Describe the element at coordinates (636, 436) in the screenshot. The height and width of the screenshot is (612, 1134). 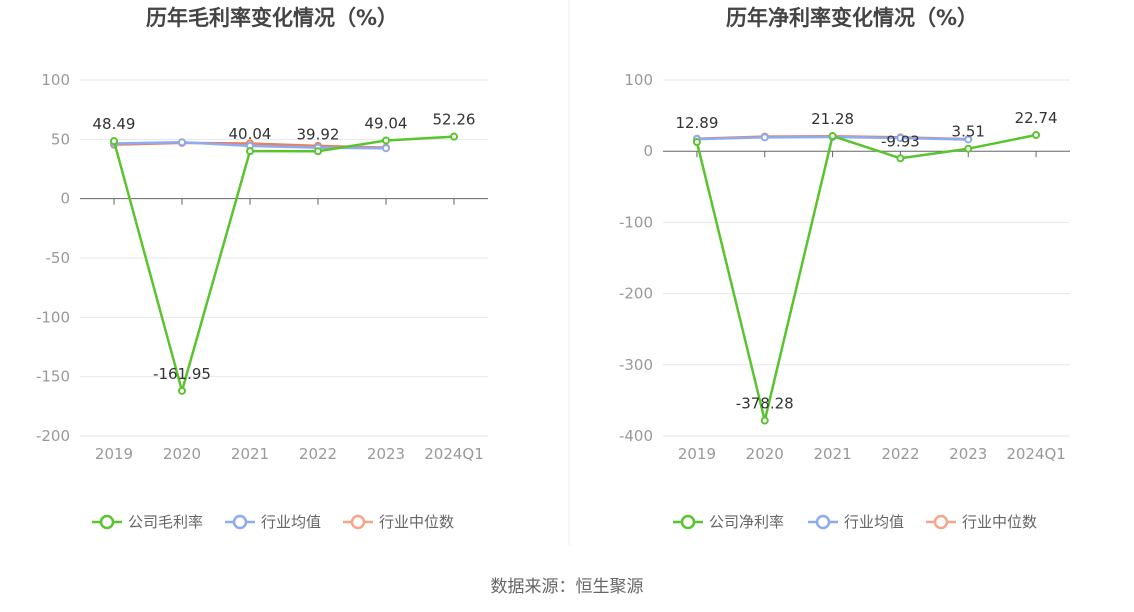
I see `y-tick-label: -400` at that location.